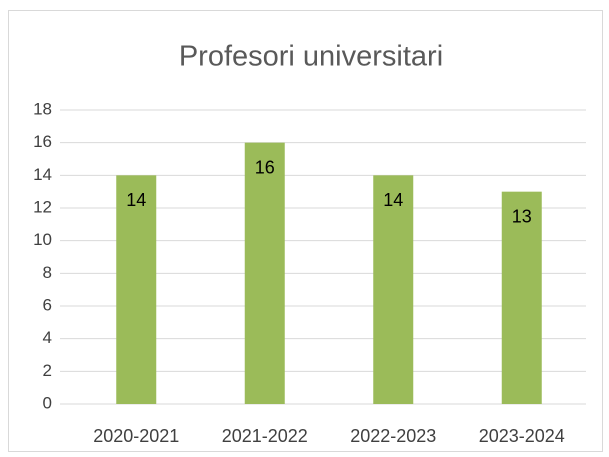  What do you see at coordinates (42, 174) in the screenshot?
I see `y-tick-label: 14` at bounding box center [42, 174].